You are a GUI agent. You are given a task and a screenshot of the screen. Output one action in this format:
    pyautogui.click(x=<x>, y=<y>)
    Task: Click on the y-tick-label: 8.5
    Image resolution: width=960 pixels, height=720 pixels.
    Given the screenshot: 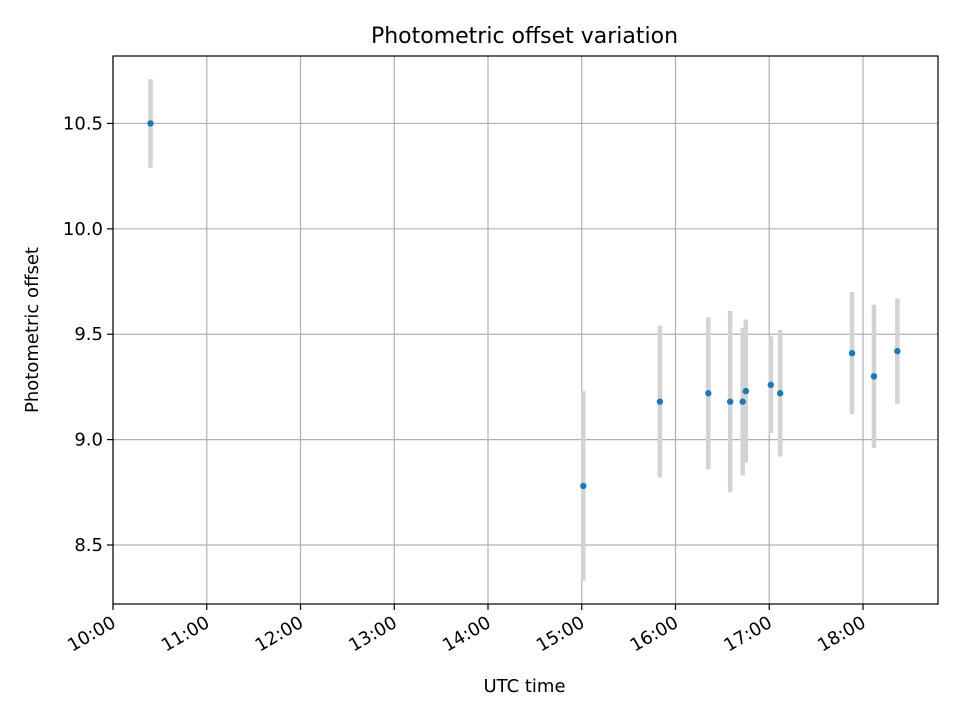 What is the action you would take?
    pyautogui.click(x=88, y=545)
    